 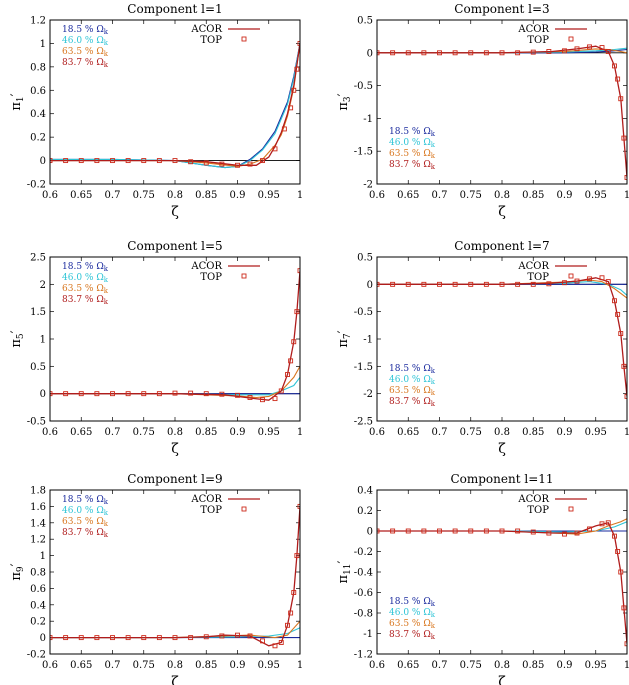 I want to click on y-tick-label: 1.8, so click(x=38, y=491).